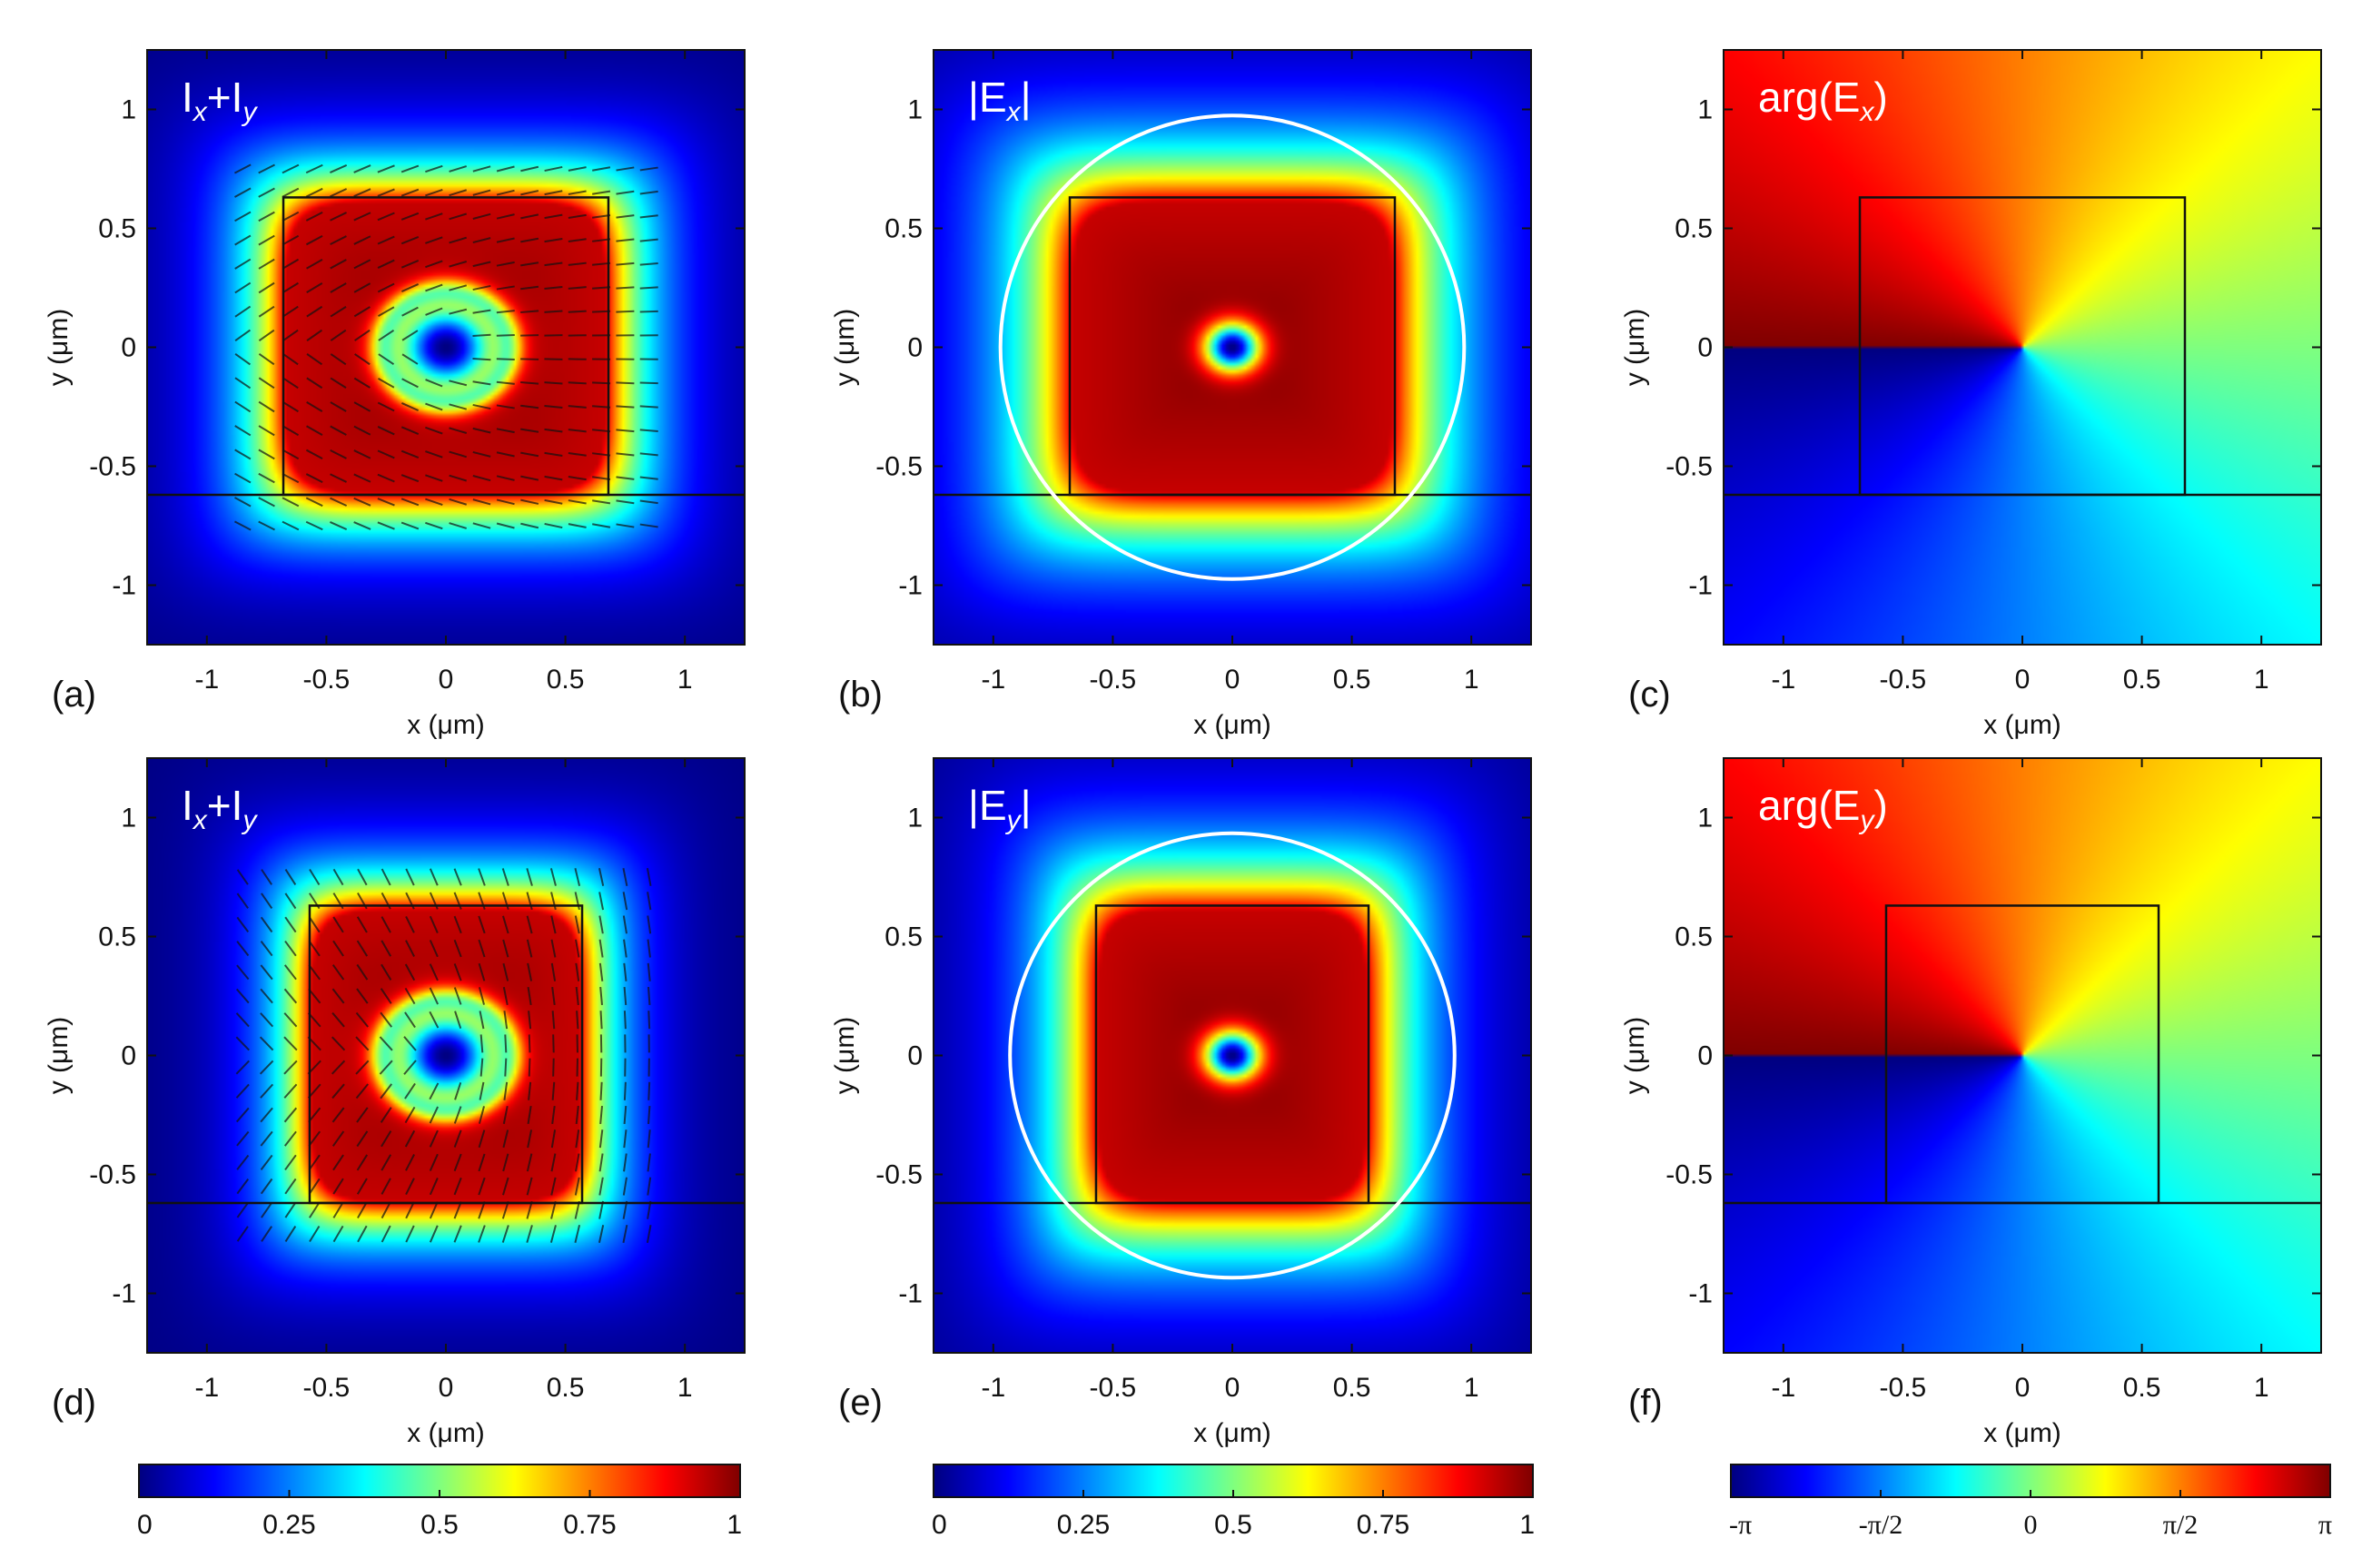 This screenshot has height=1568, width=2362. What do you see at coordinates (860, 695) in the screenshot?
I see `panel-letter: (b)` at bounding box center [860, 695].